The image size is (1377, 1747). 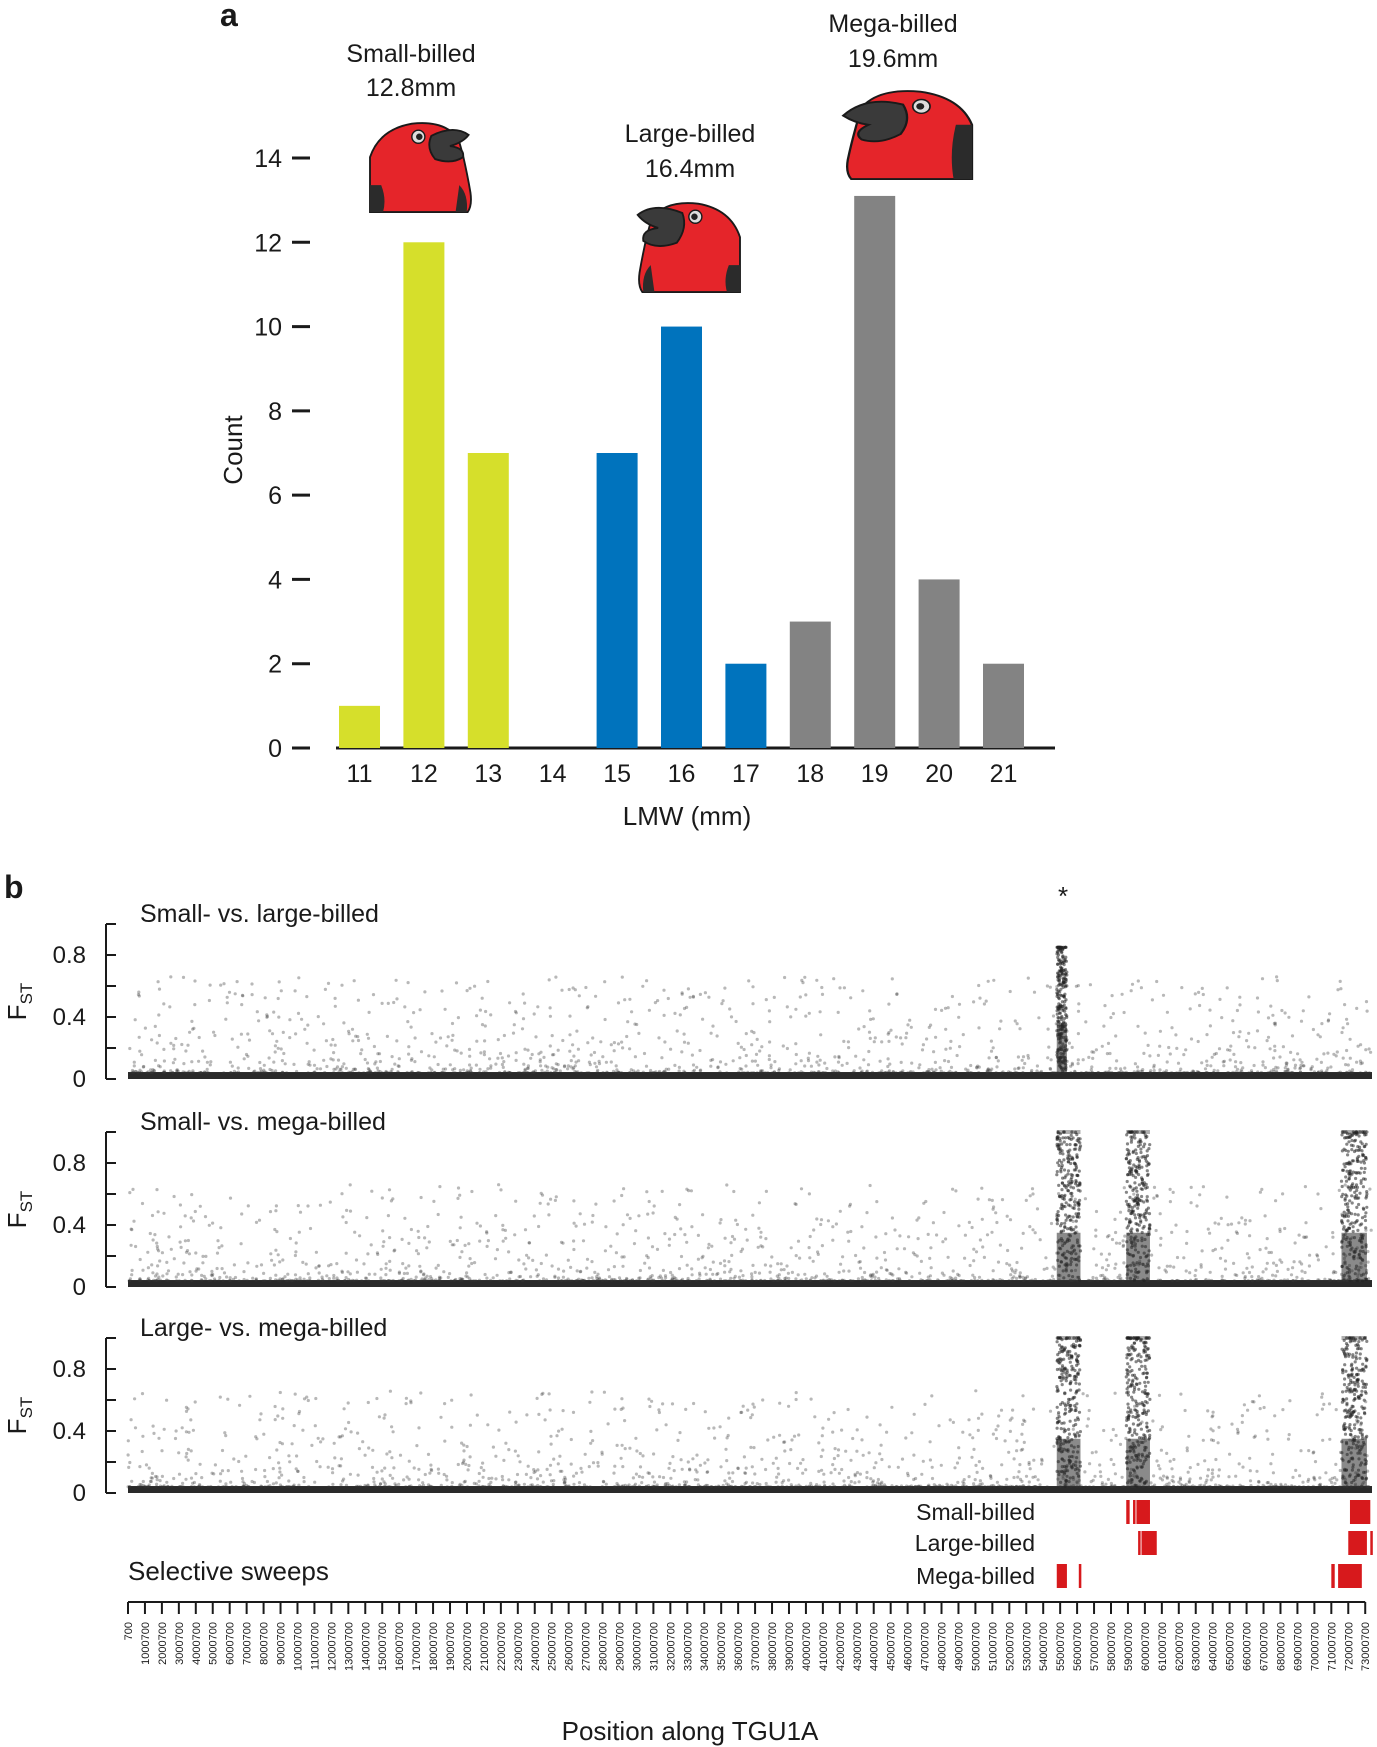 I want to click on x-tick-label: 11, so click(x=360, y=774).